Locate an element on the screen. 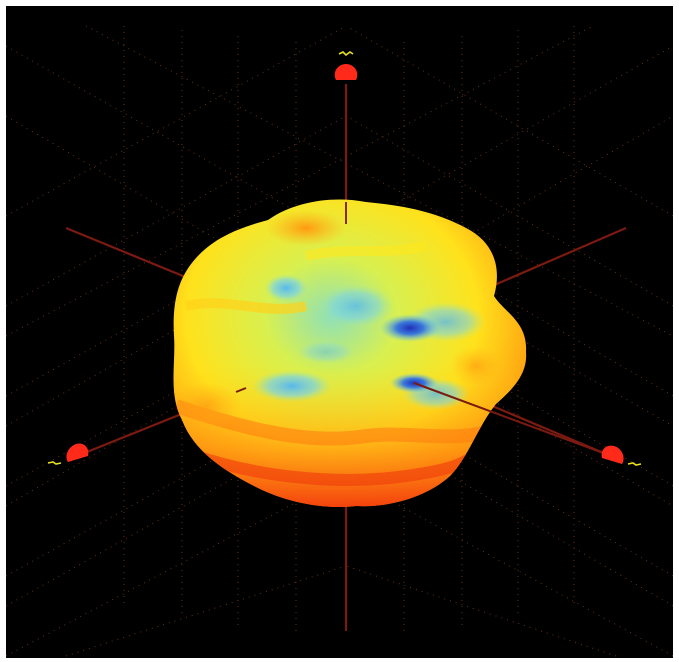 This screenshot has height=662, width=679. top-axis-marker is located at coordinates (346, 65).